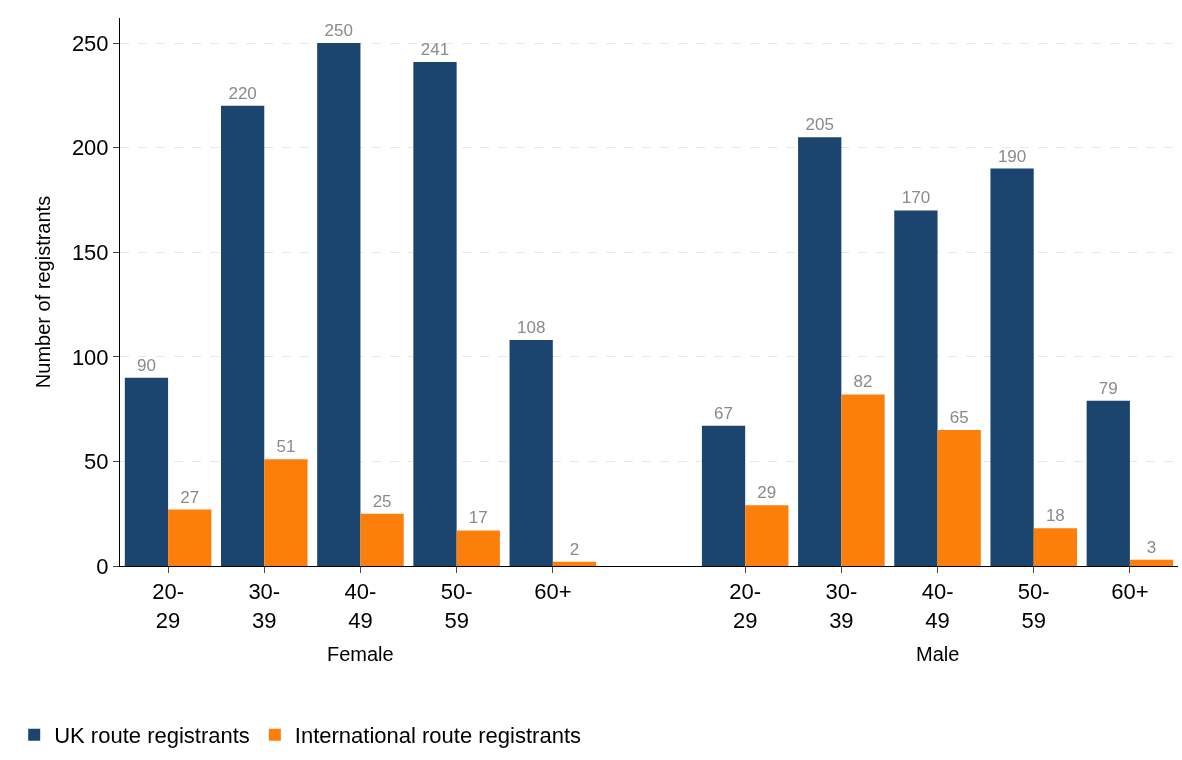  I want to click on data-label: 29, so click(767, 493).